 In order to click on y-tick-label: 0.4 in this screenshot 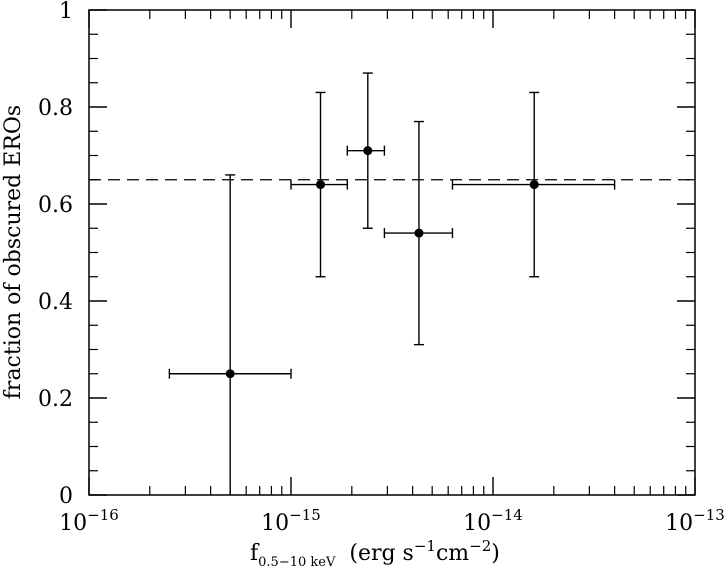, I will do `click(55, 302)`.